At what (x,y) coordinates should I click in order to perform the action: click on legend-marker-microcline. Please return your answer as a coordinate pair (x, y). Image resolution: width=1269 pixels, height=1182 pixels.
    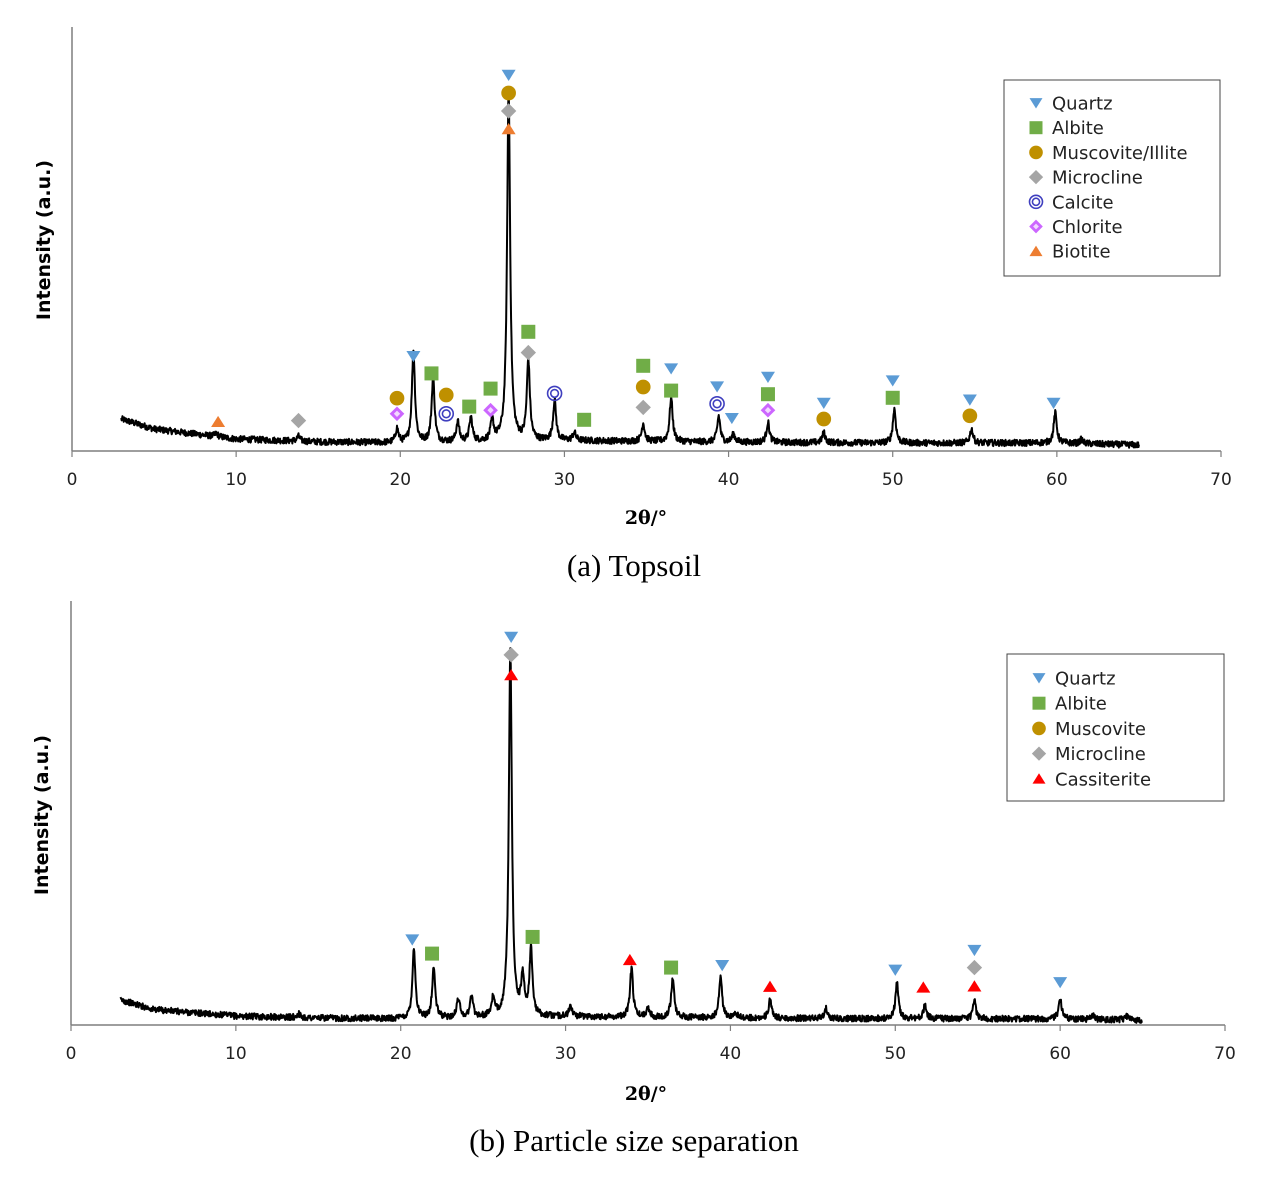
    Looking at the image, I should click on (1039, 753).